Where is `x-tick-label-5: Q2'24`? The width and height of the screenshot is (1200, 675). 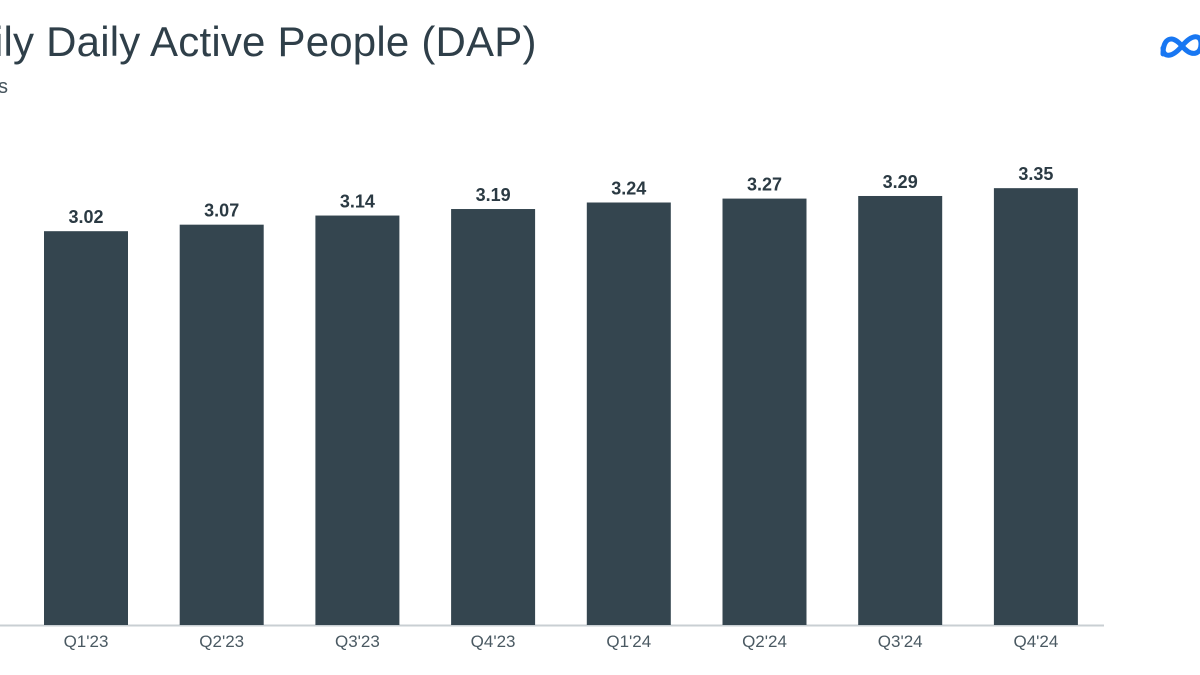
x-tick-label-5: Q2'24 is located at coordinates (764, 641).